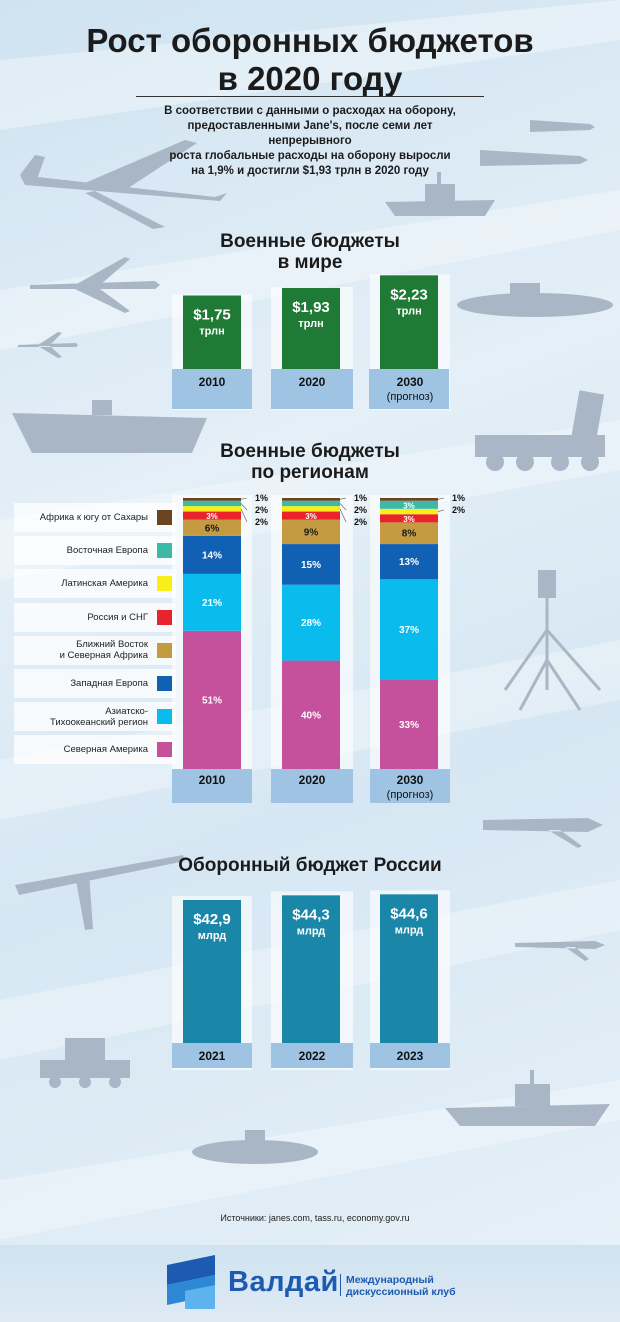  I want to click on segment-label: 13%, so click(409, 562).